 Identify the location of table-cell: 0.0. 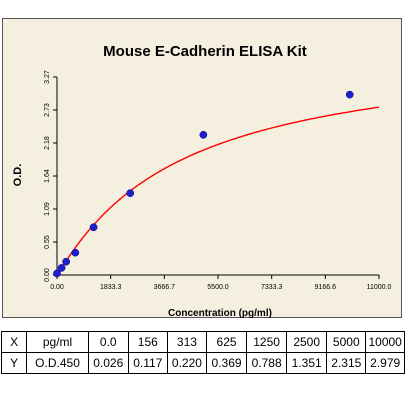
(108, 342).